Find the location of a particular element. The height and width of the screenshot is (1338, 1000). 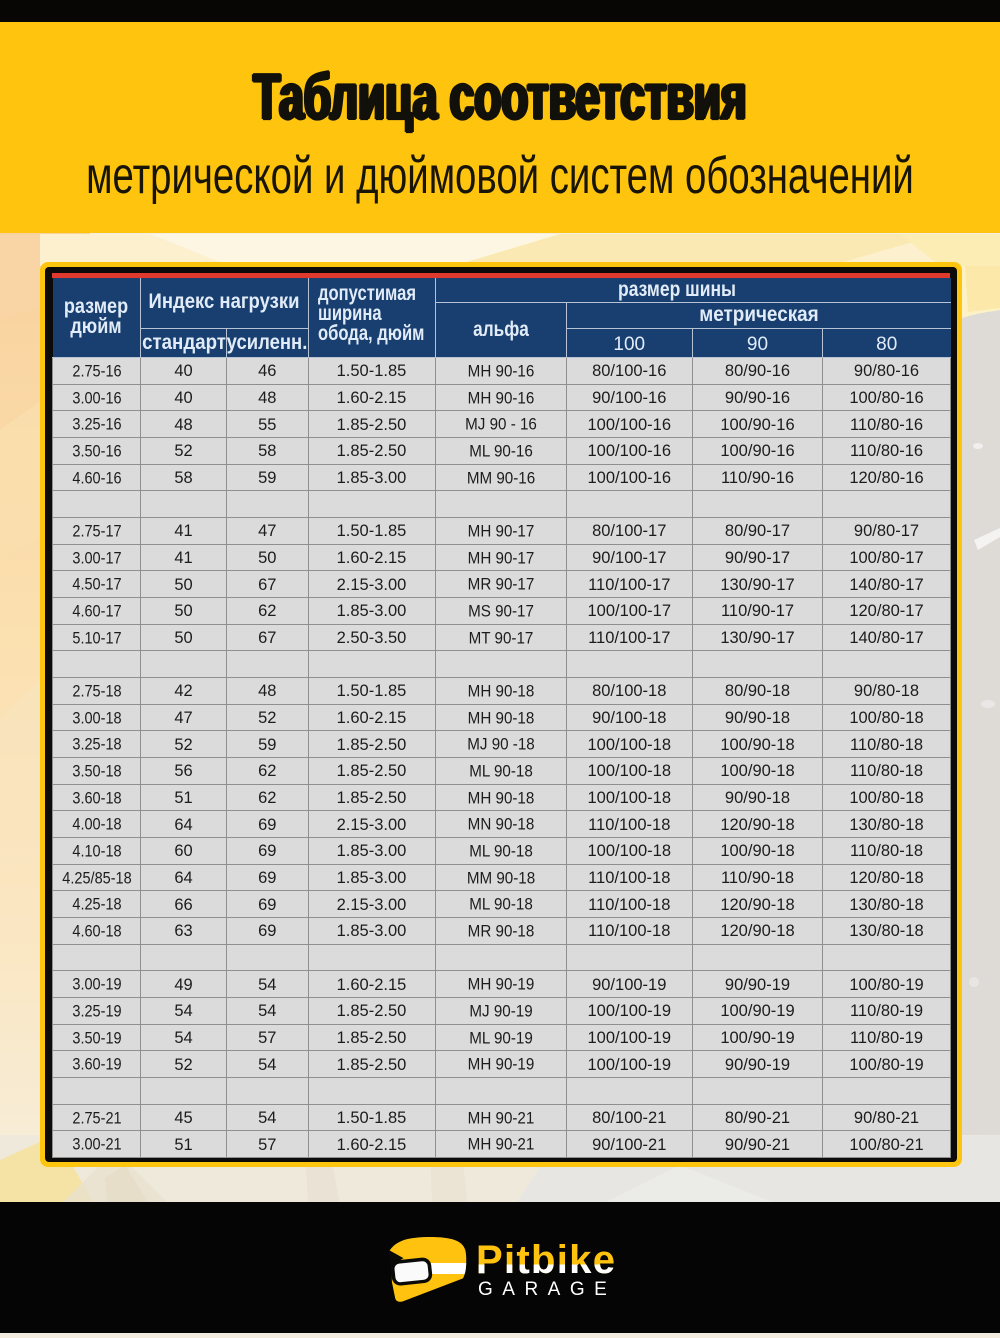

svg-text: GARAGE is located at coordinates (547, 1289).